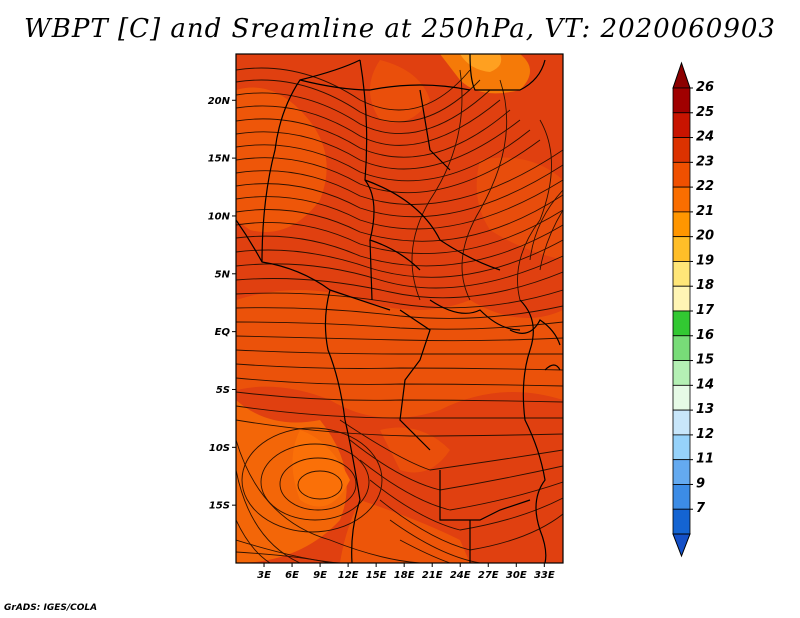  What do you see at coordinates (705, 137) in the screenshot?
I see `colorbar-label: 24` at bounding box center [705, 137].